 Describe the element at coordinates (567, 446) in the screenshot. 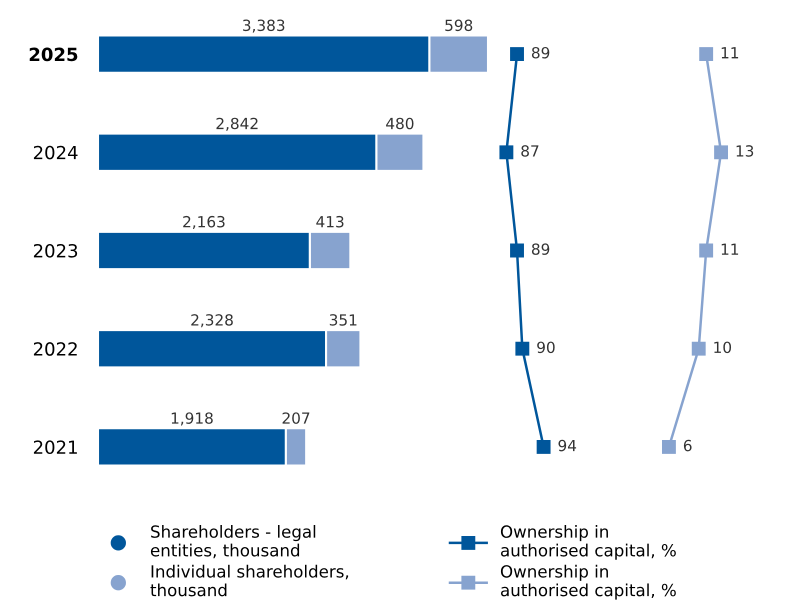

I see `data-label: 94` at that location.